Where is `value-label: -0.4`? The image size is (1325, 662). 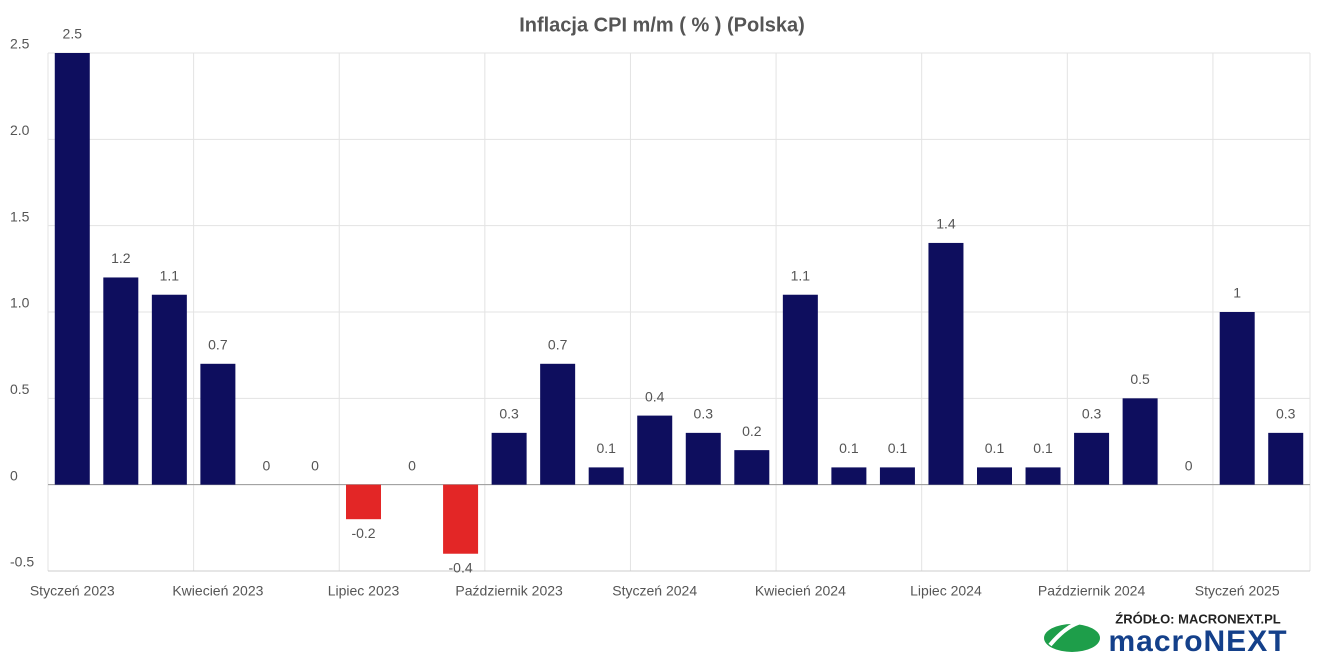
value-label: -0.4 is located at coordinates (461, 567).